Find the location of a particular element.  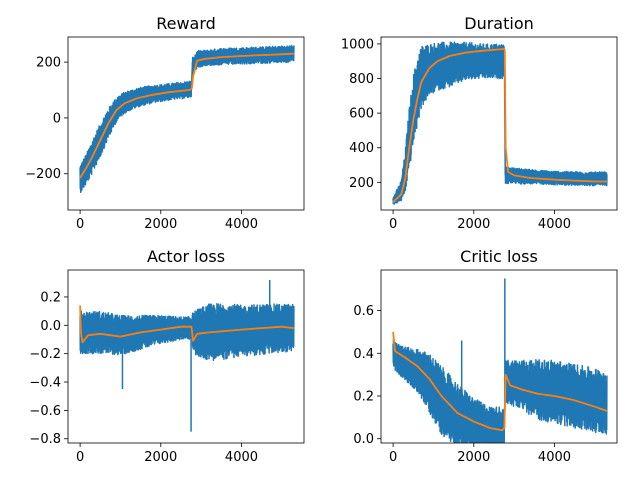

y-tick-label: −0.8 is located at coordinates (45, 439).